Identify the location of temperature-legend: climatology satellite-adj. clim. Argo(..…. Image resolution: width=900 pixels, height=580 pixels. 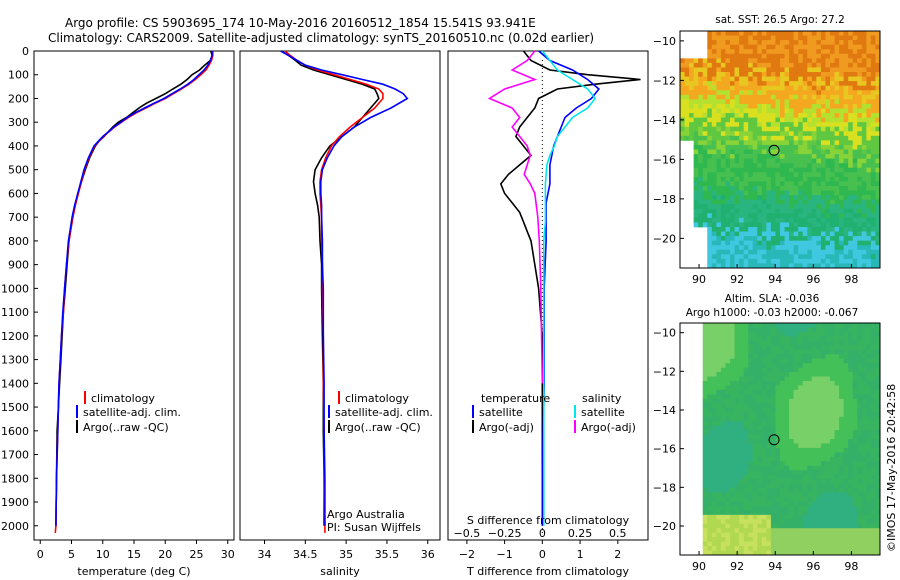
(128, 412).